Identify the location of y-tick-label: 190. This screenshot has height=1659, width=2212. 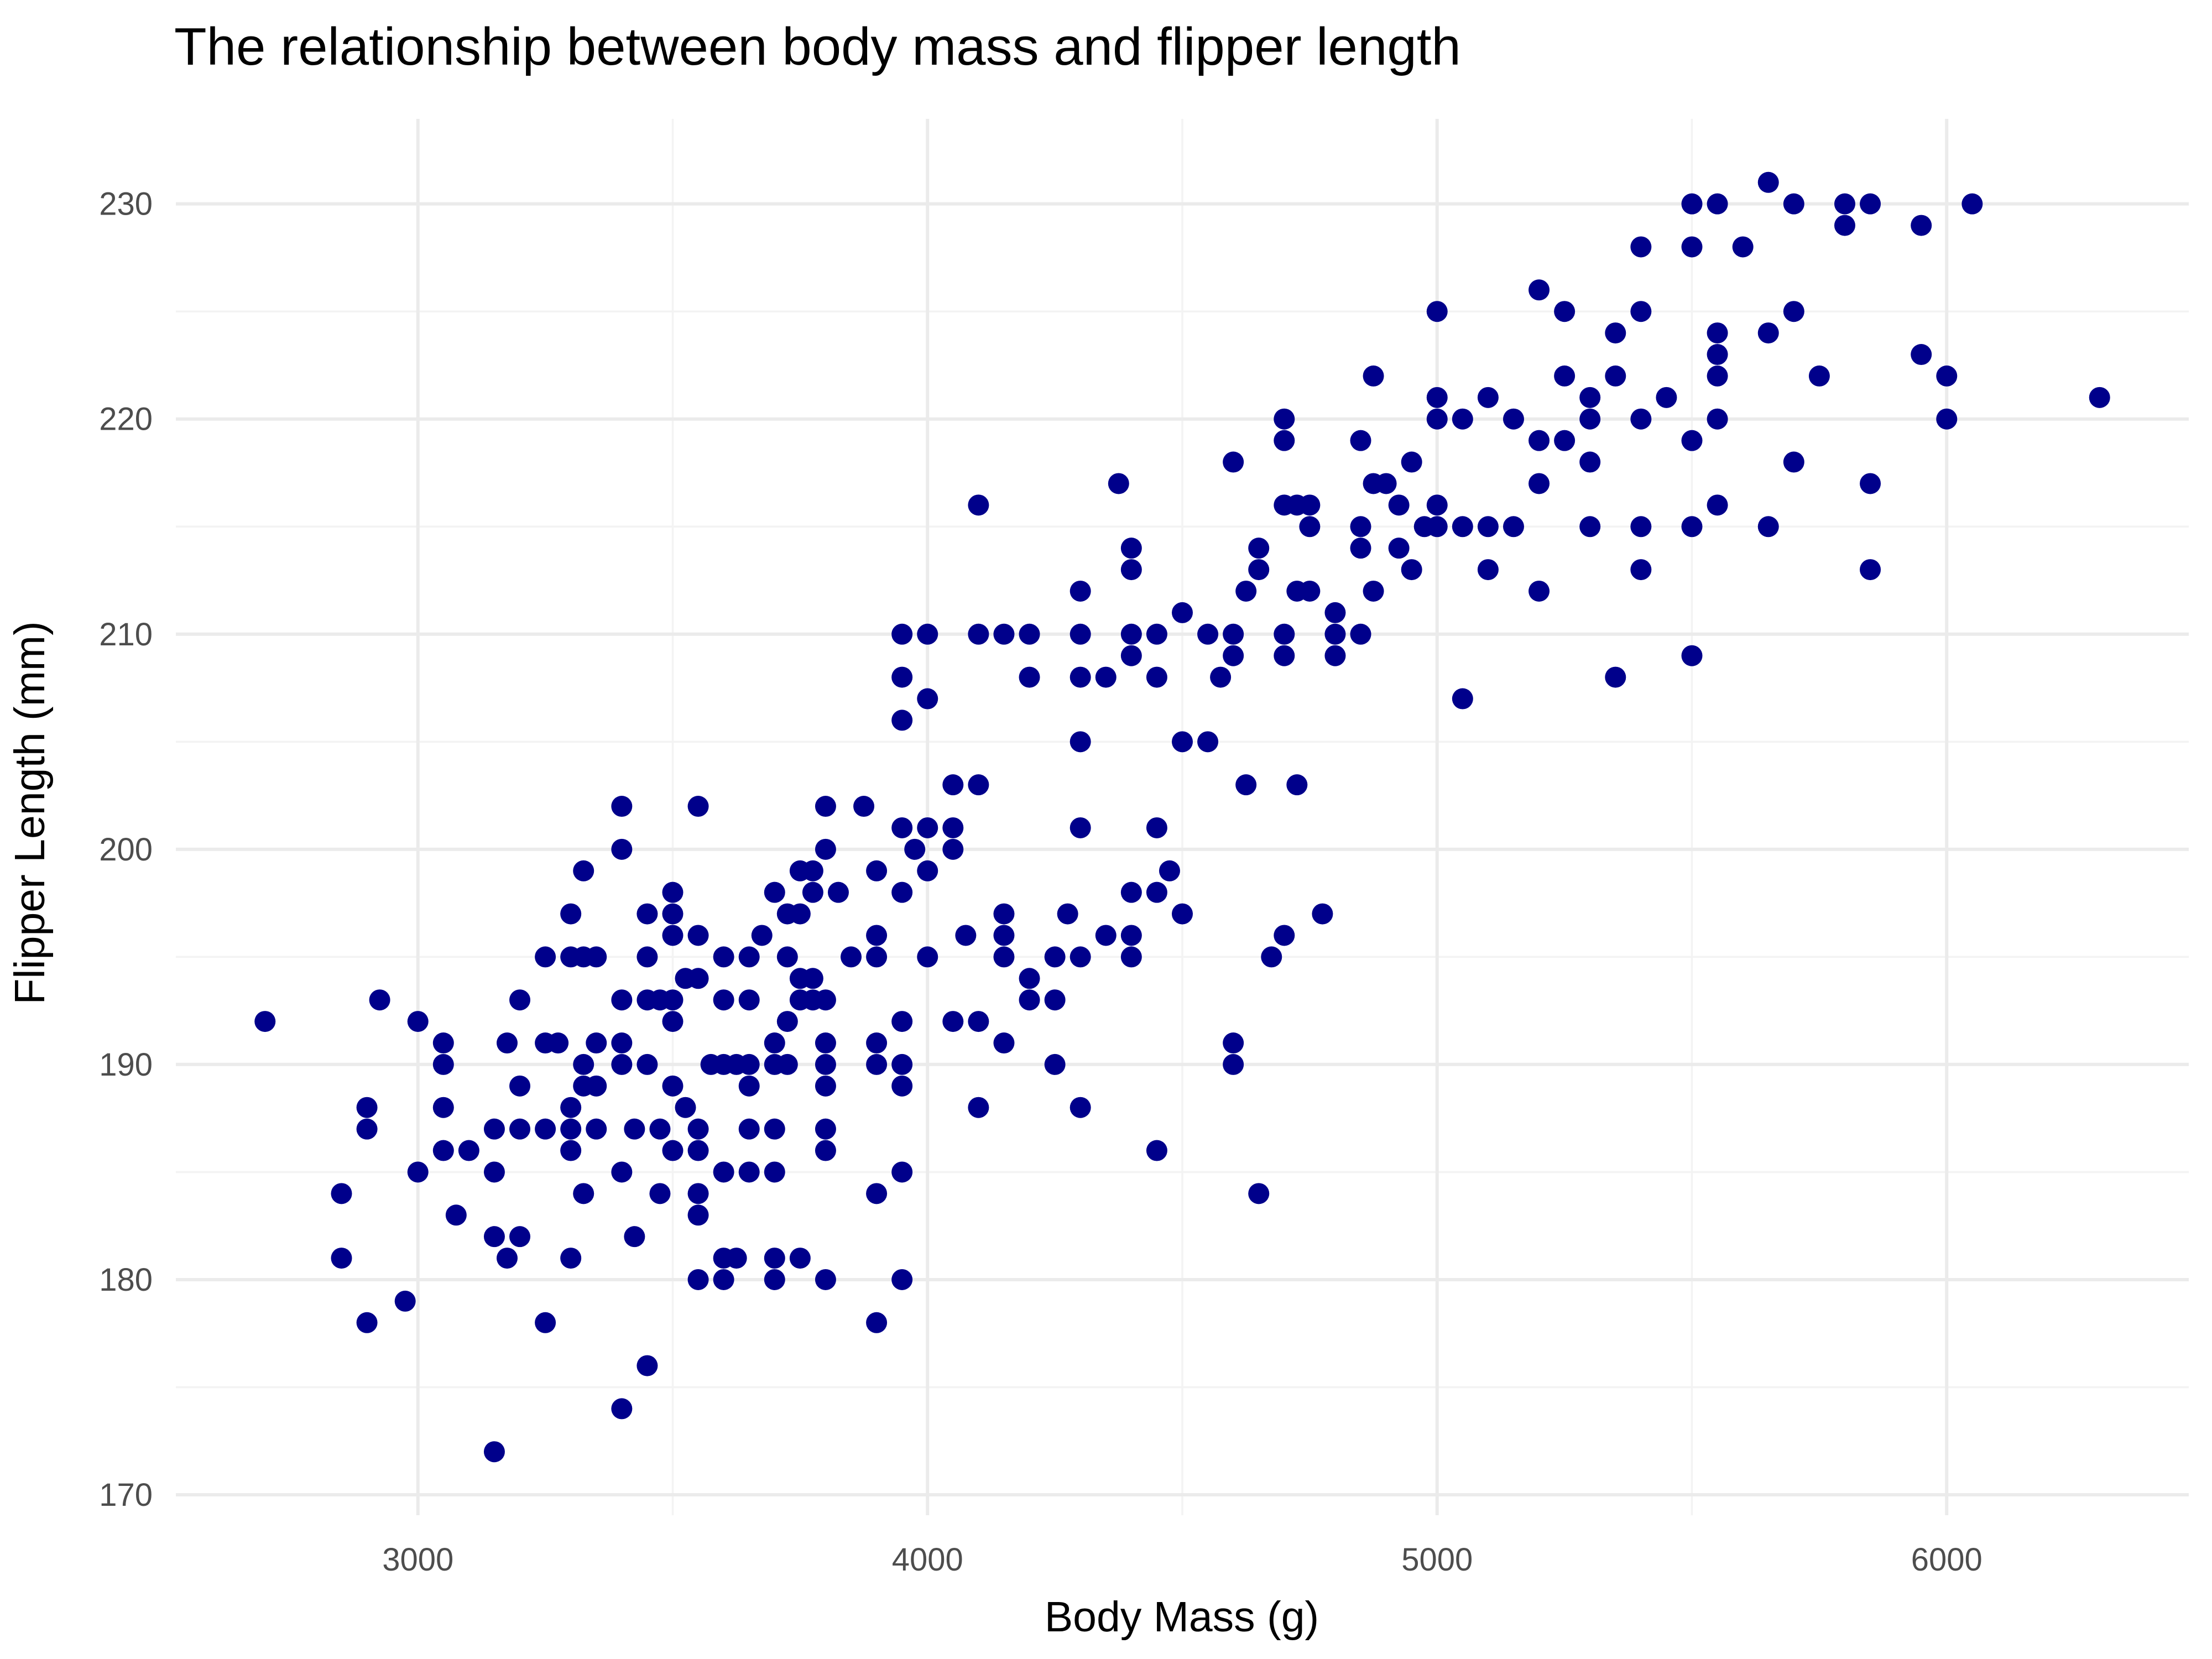
(126, 1065).